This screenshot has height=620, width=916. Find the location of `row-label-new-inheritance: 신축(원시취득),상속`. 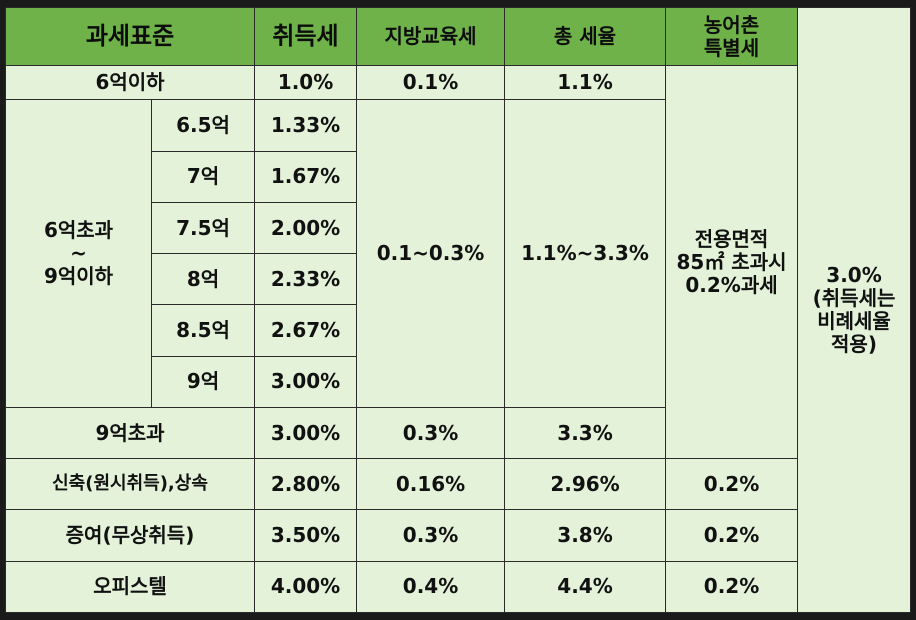

row-label-new-inheritance: 신축(원시취득),상속 is located at coordinates (130, 484).